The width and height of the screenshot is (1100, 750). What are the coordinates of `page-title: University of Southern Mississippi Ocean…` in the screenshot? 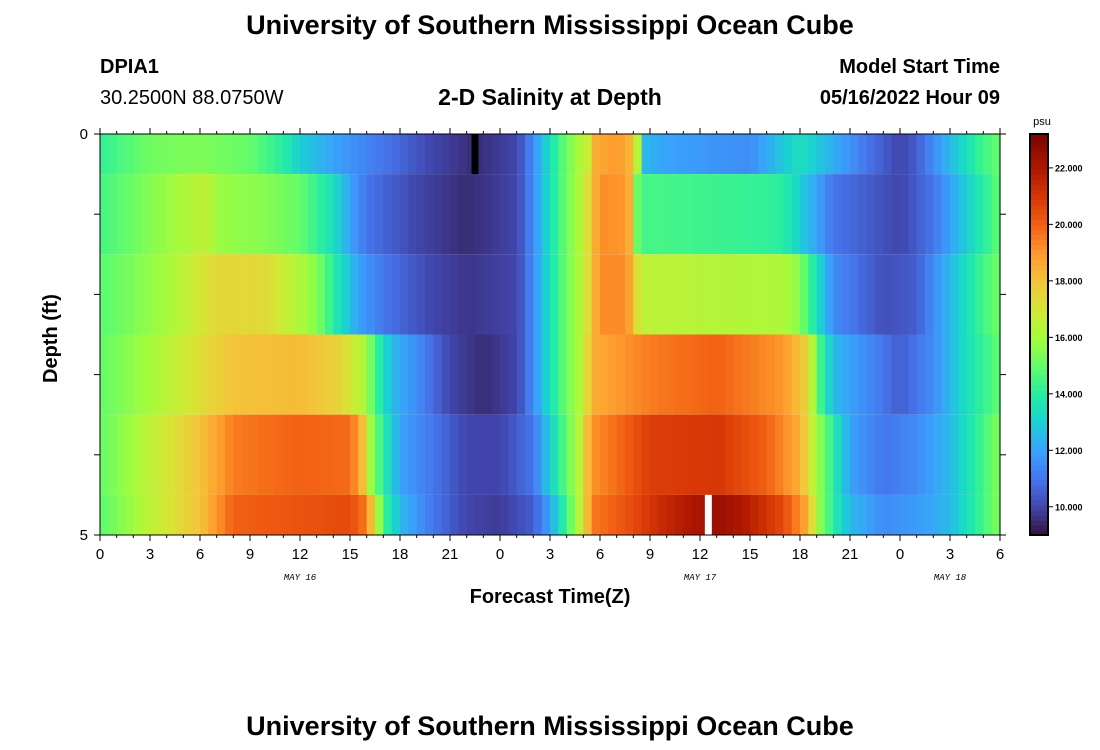 It's located at (550, 25).